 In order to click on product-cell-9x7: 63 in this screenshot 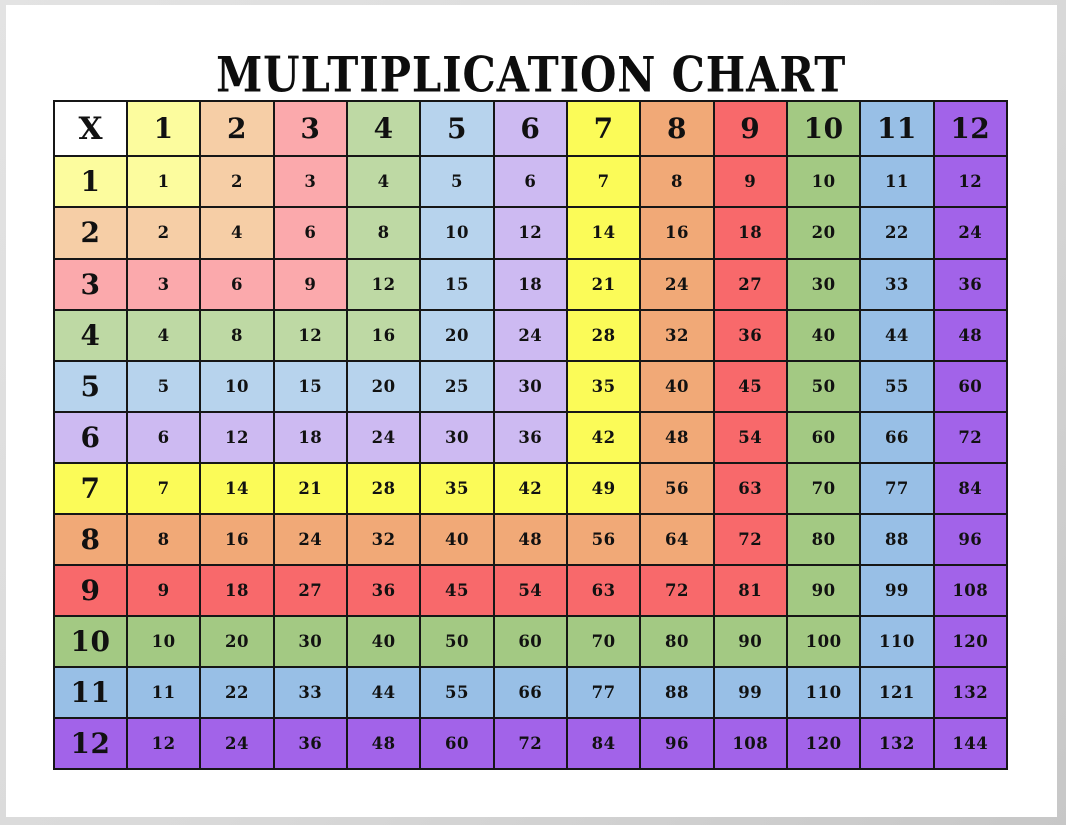, I will do `click(603, 590)`.